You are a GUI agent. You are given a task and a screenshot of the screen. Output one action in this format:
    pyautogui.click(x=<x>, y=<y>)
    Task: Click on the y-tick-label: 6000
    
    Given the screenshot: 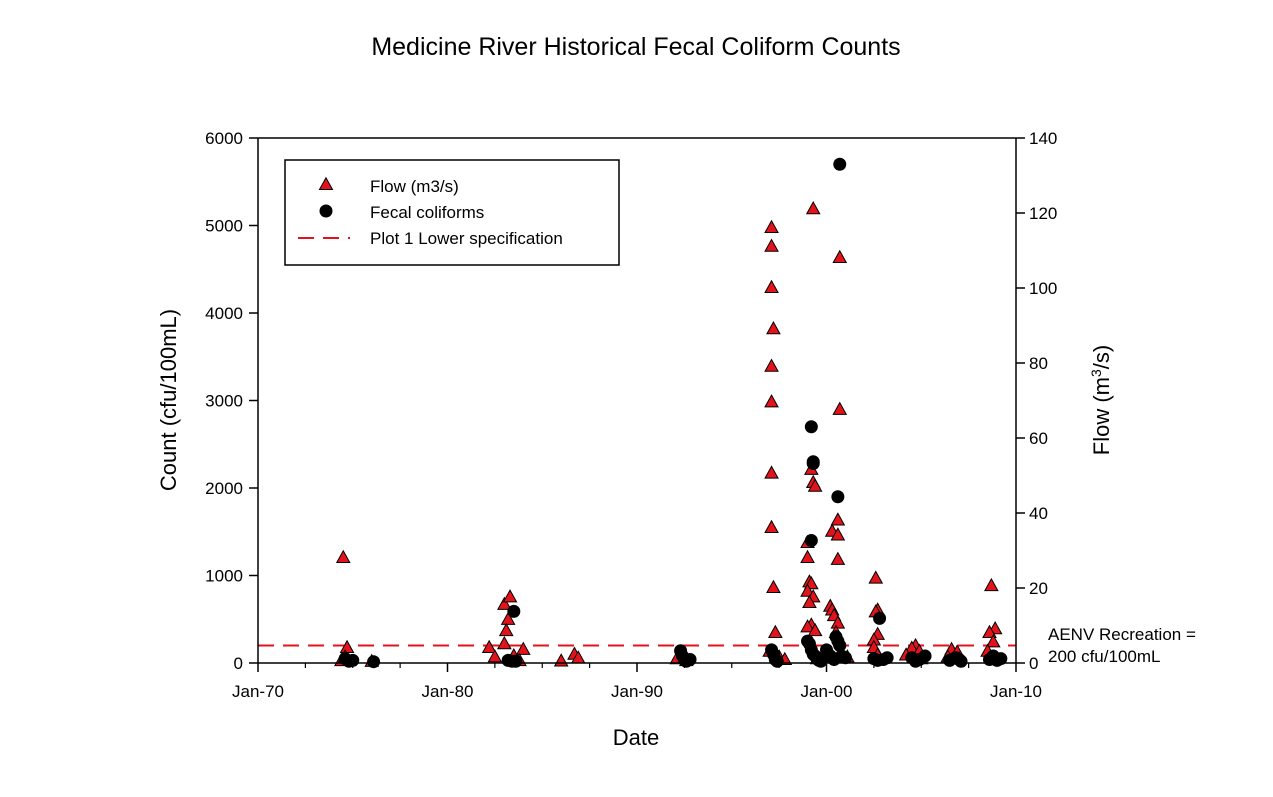 What is the action you would take?
    pyautogui.click(x=224, y=138)
    